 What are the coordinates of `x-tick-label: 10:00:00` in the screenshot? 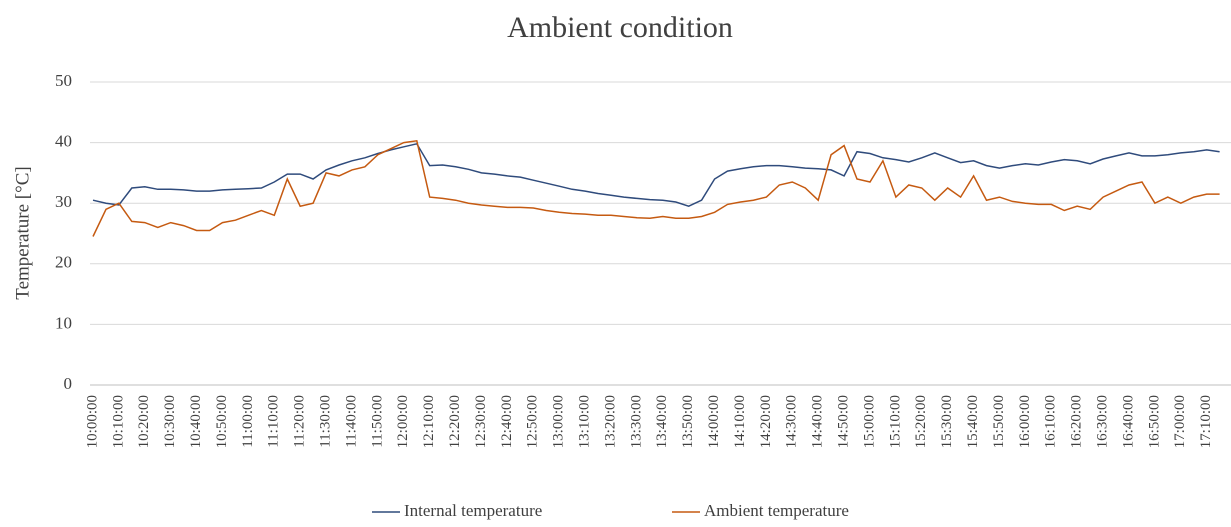 It's located at (92, 421).